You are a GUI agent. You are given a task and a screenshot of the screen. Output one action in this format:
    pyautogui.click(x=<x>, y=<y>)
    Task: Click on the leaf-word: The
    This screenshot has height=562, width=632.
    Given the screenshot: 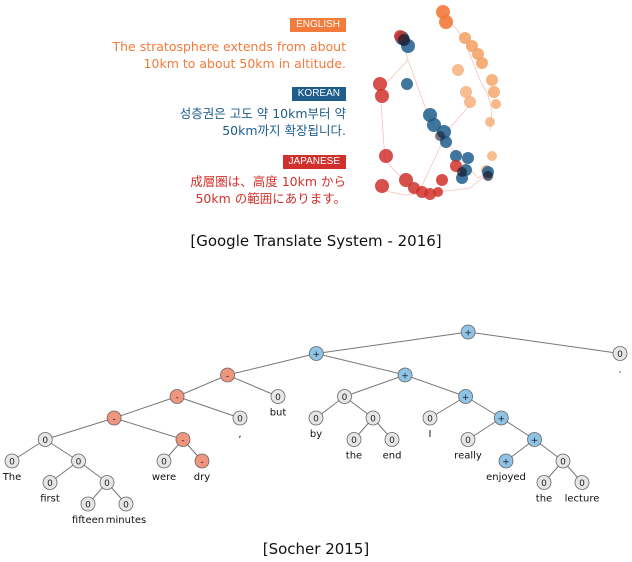 What is the action you would take?
    pyautogui.click(x=12, y=477)
    